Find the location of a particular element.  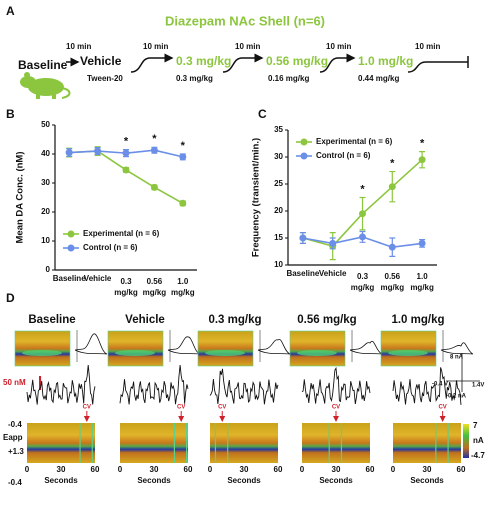

column-title: 0.56 mg/kg is located at coordinates (326, 320).